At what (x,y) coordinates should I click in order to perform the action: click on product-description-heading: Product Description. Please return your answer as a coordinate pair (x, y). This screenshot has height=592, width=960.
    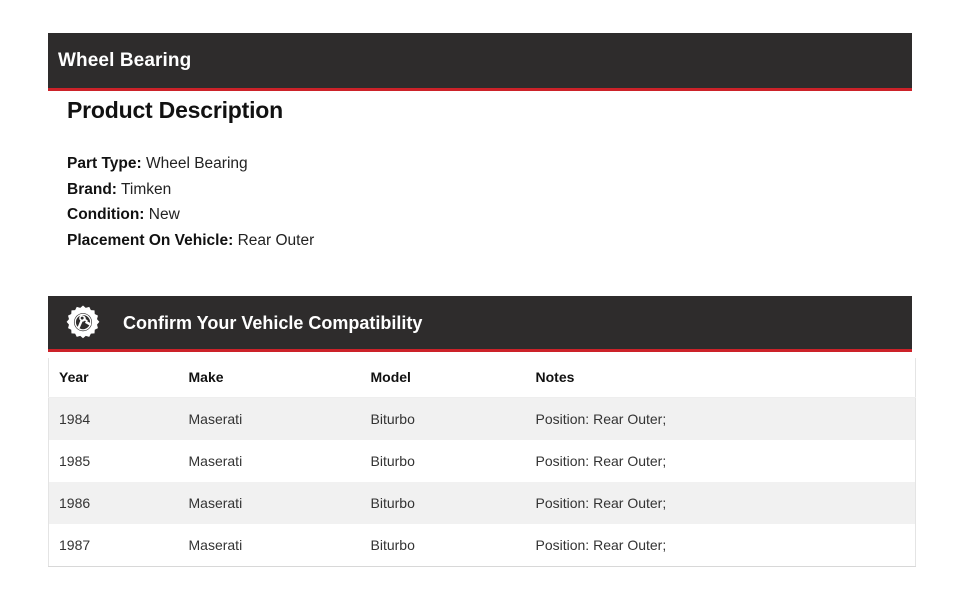
    Looking at the image, I should click on (175, 110).